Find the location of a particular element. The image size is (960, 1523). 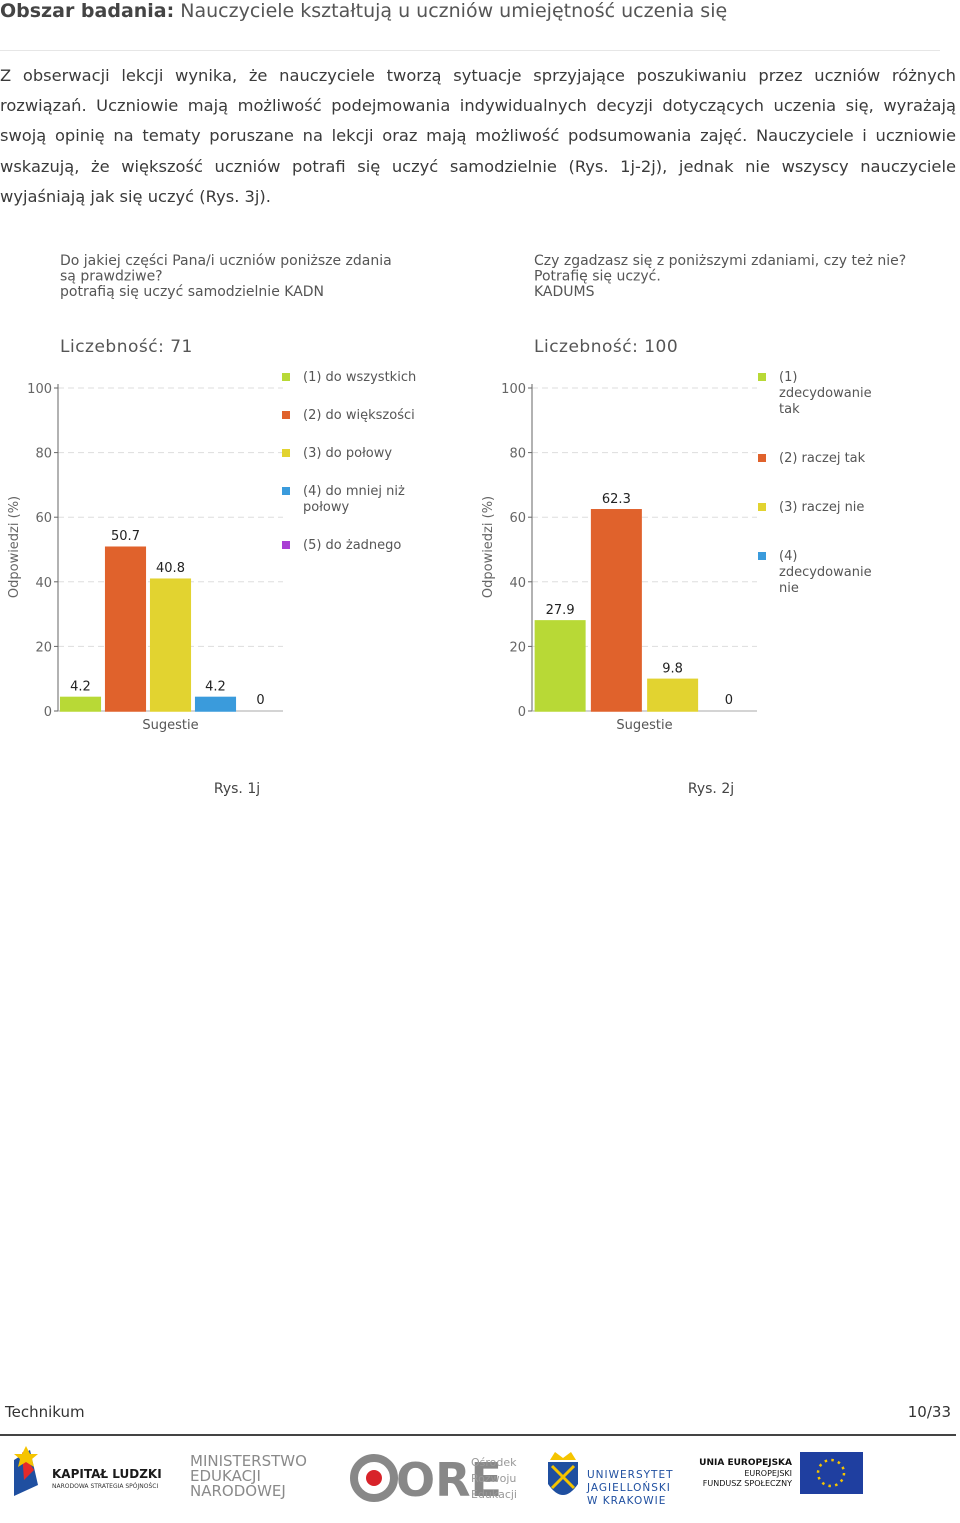

legend-item: (5) do żadnego is located at coordinates (349, 546).